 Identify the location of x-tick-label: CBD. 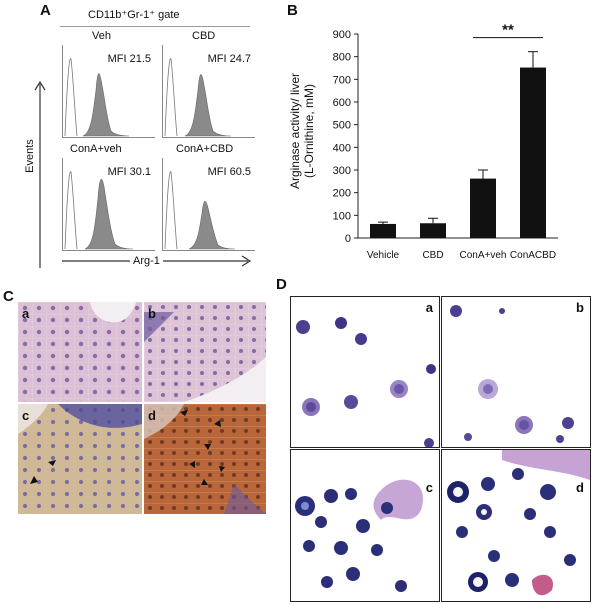
(432, 255).